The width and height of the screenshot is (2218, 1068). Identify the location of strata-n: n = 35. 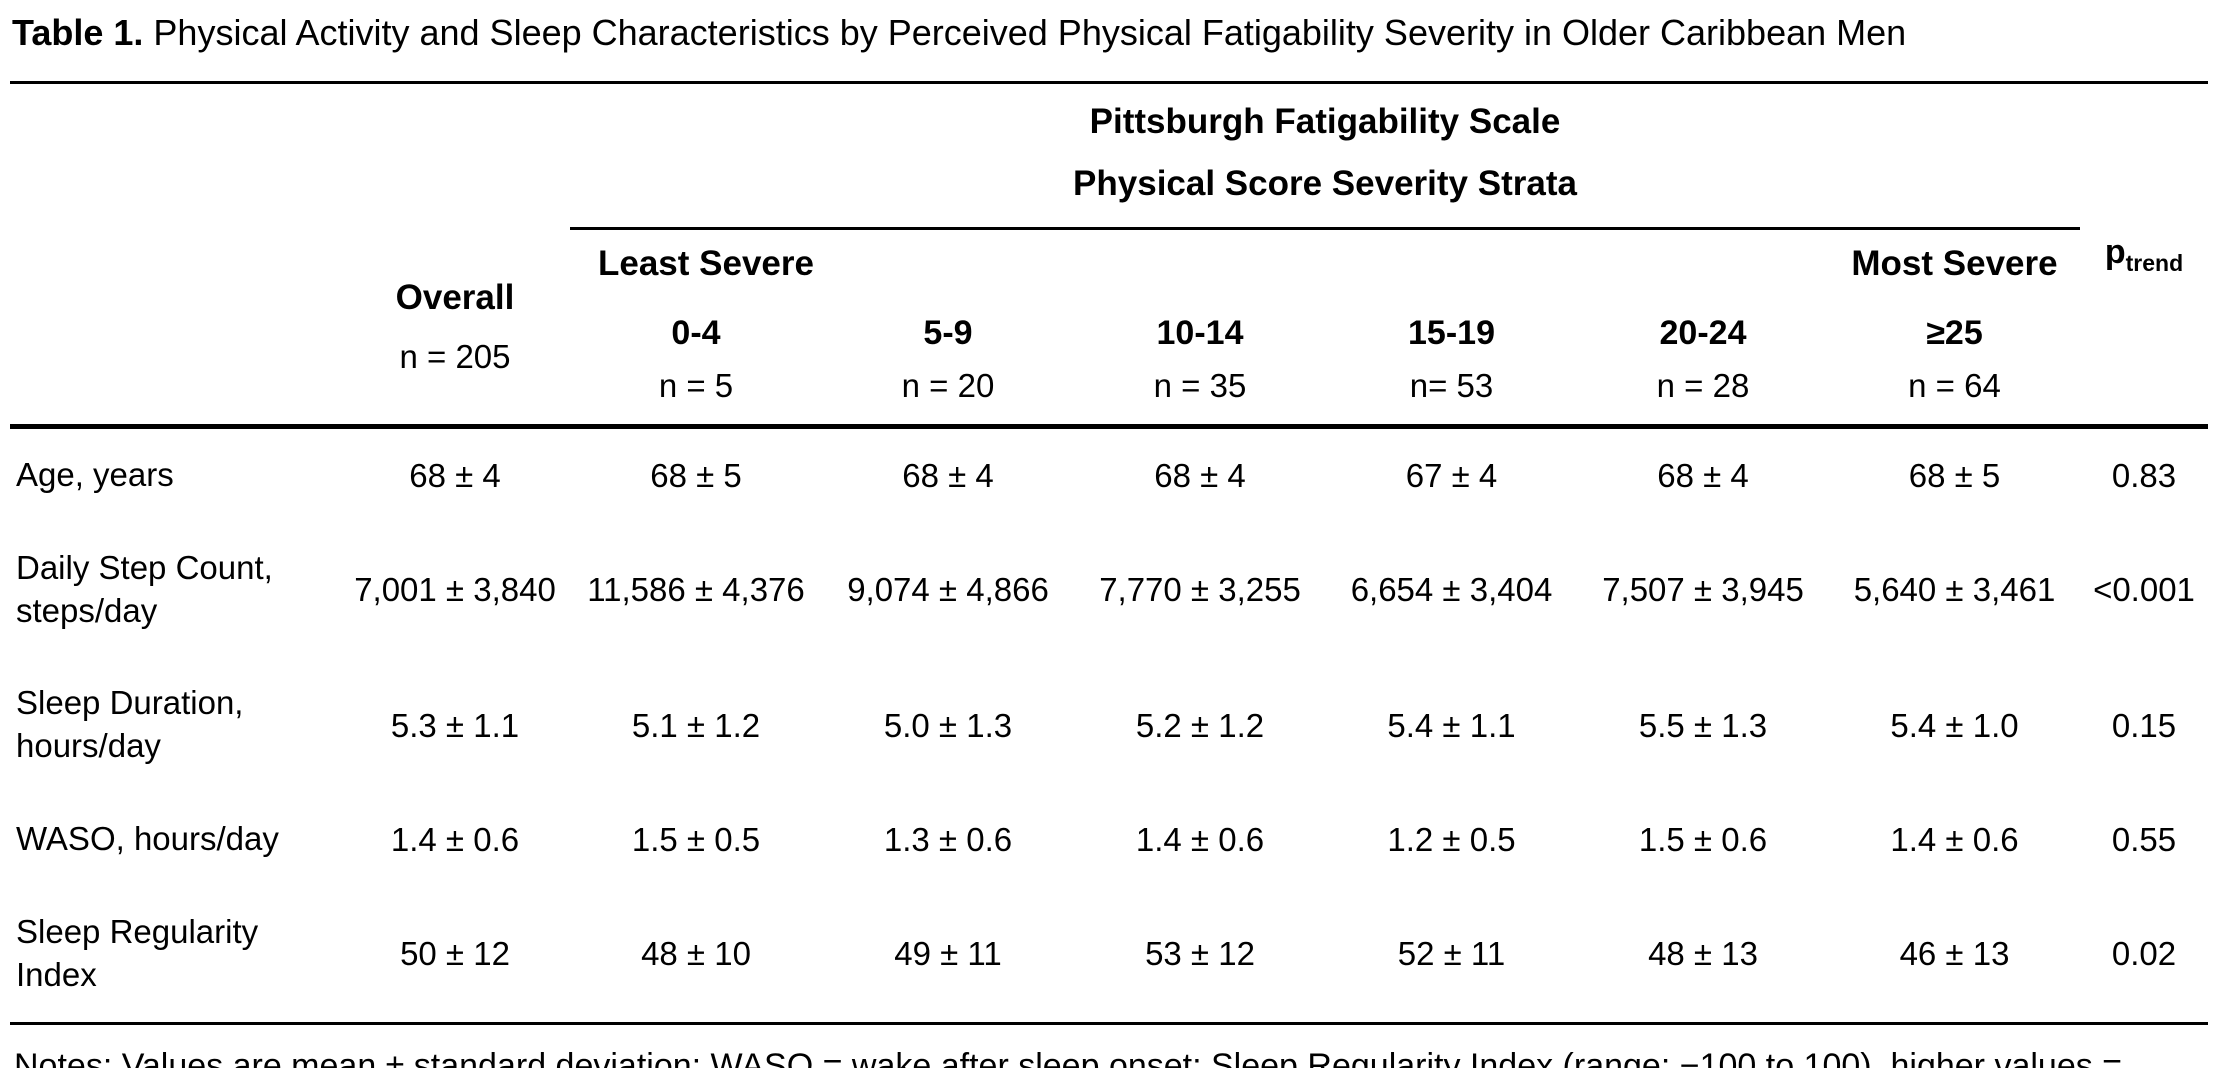
(1200, 392).